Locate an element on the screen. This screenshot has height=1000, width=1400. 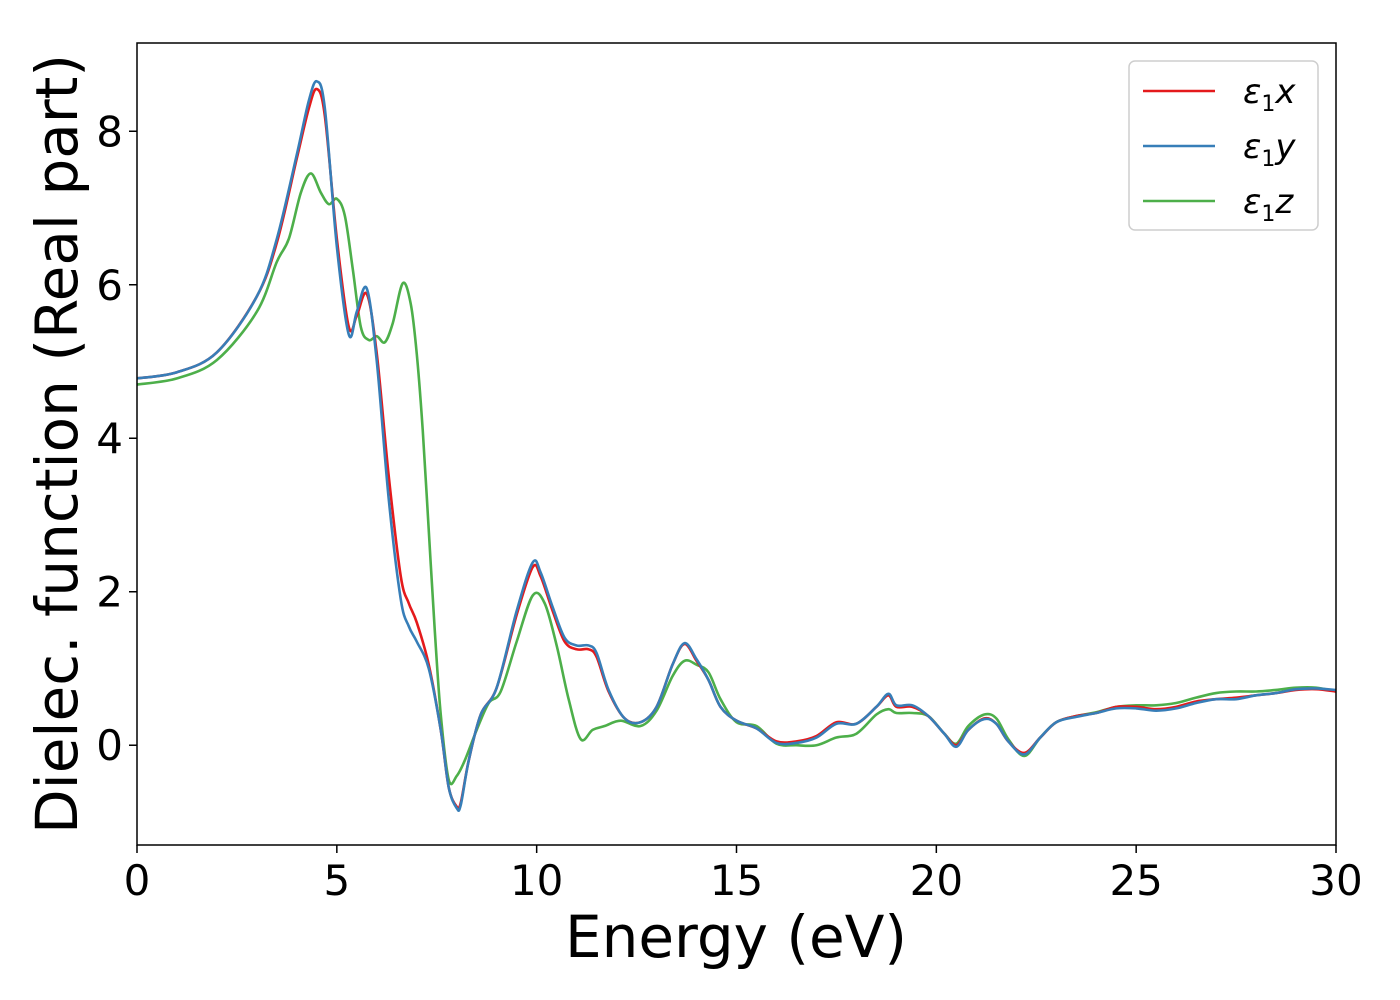
x-tick-label: 0 is located at coordinates (137, 880).